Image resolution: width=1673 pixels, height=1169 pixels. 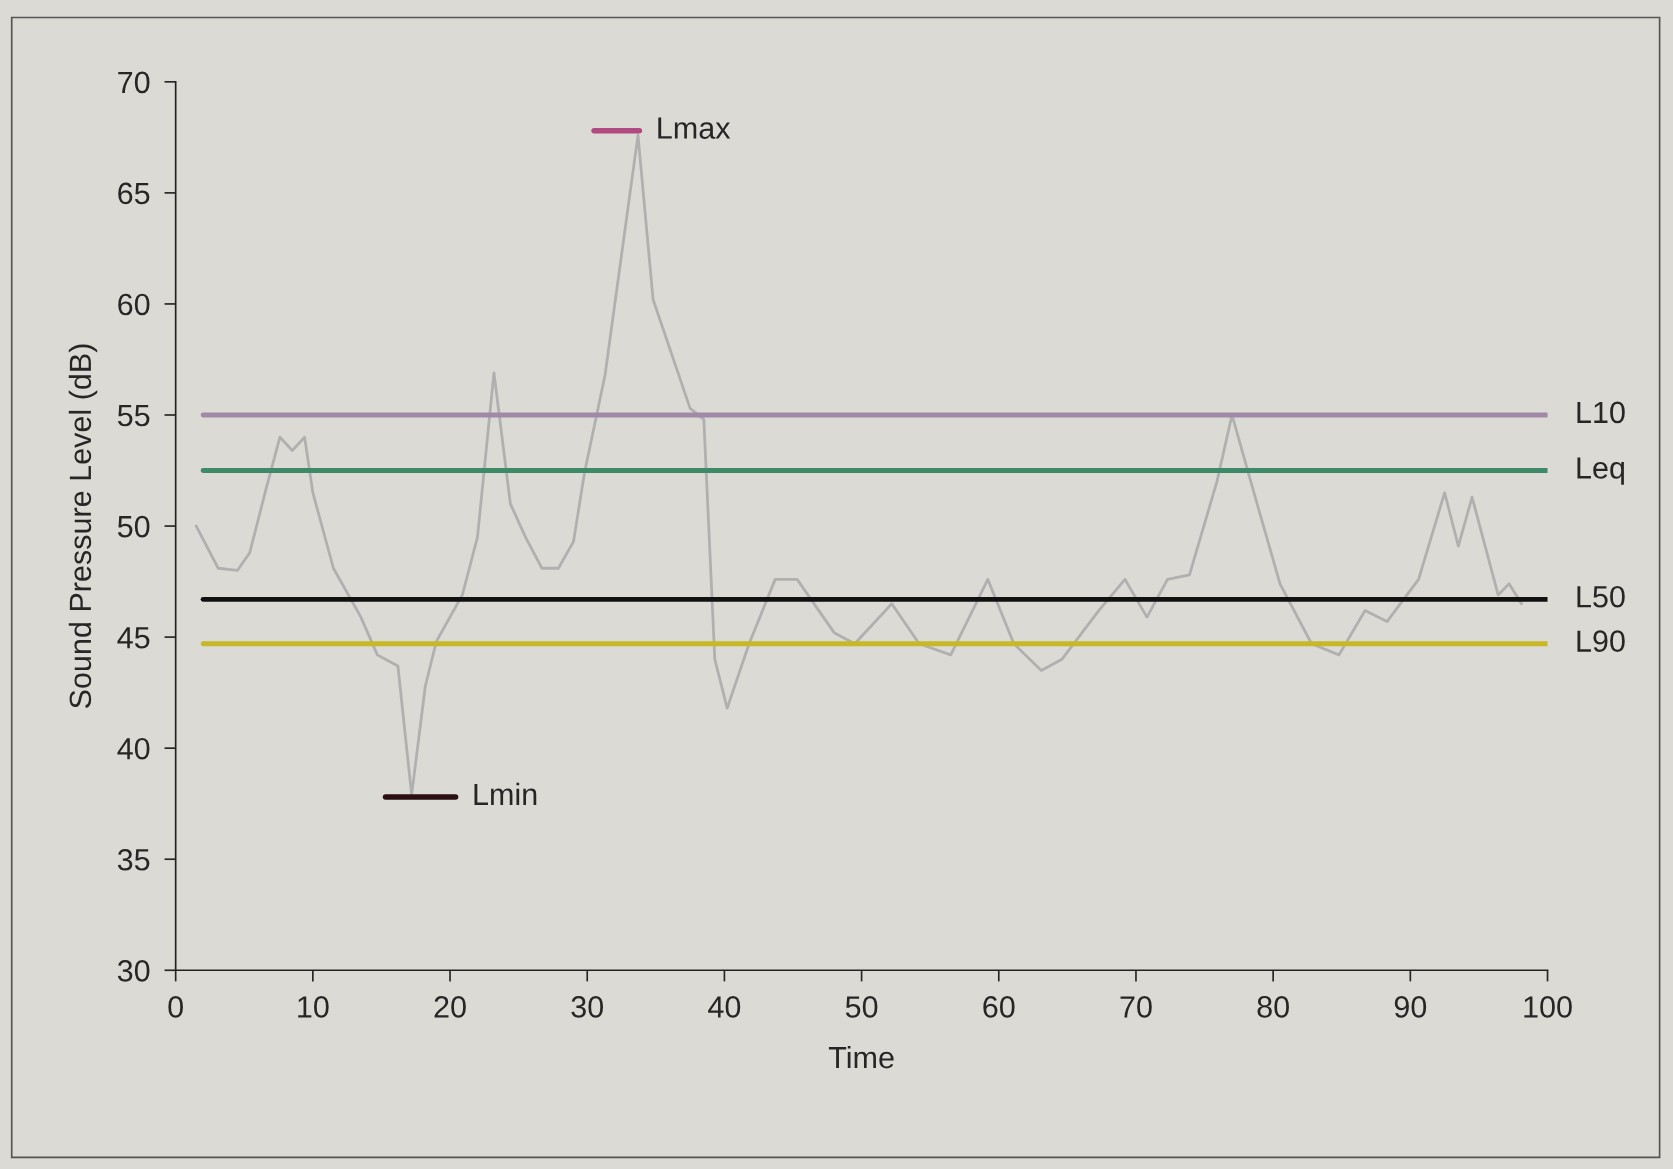 What do you see at coordinates (1601, 641) in the screenshot?
I see `ref-line-label: L90` at bounding box center [1601, 641].